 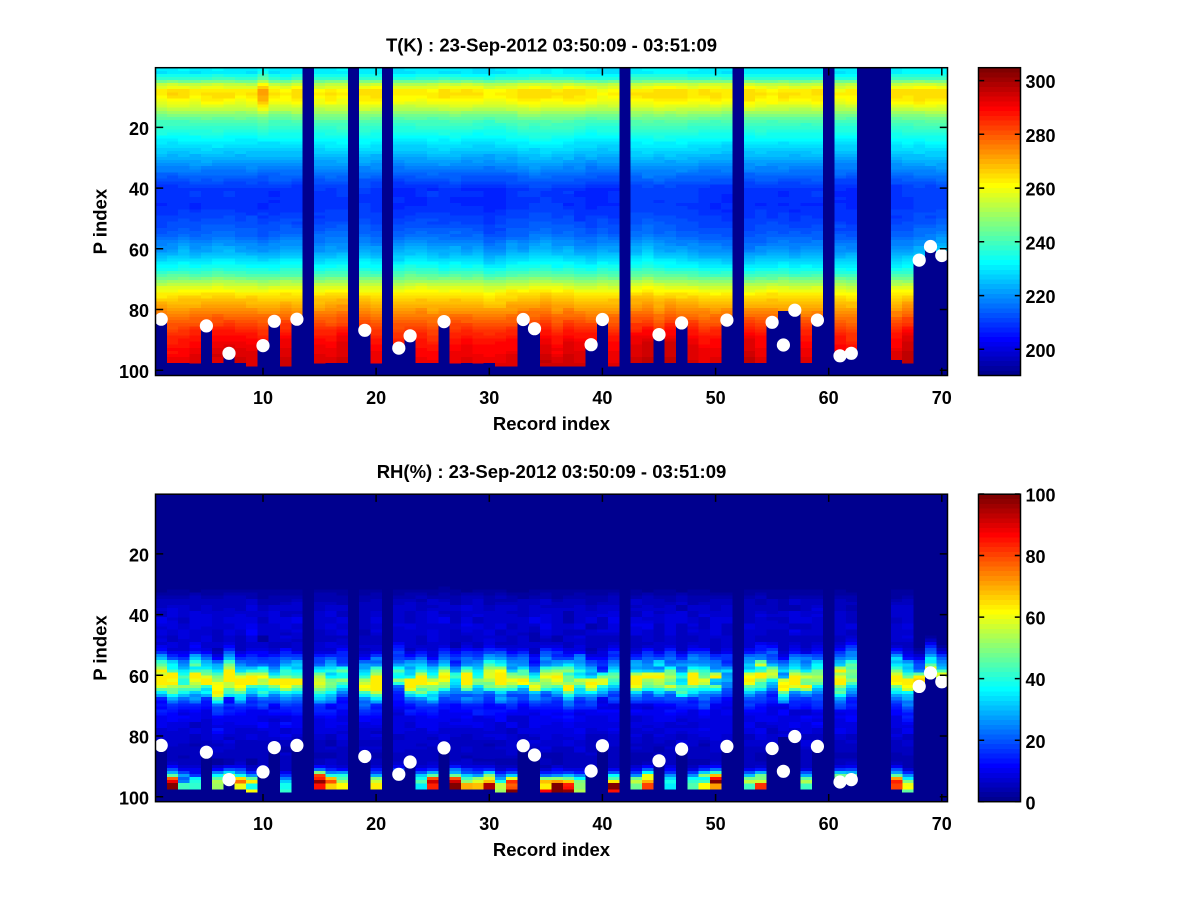 What do you see at coordinates (1041, 297) in the screenshot?
I see `svg-text: 220` at bounding box center [1041, 297].